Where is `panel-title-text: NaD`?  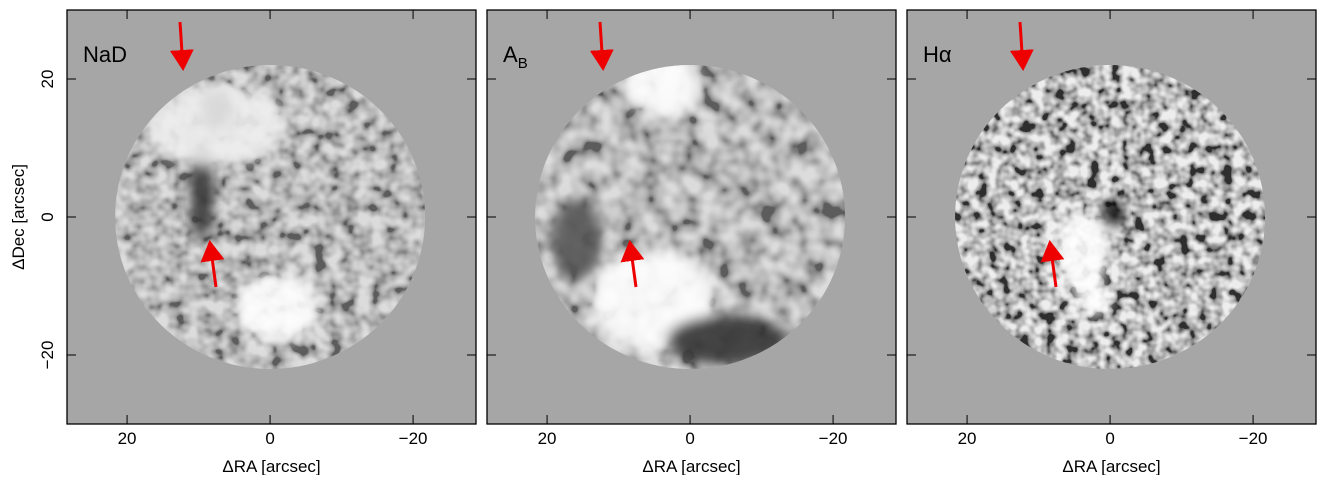 panel-title-text: NaD is located at coordinates (105, 54).